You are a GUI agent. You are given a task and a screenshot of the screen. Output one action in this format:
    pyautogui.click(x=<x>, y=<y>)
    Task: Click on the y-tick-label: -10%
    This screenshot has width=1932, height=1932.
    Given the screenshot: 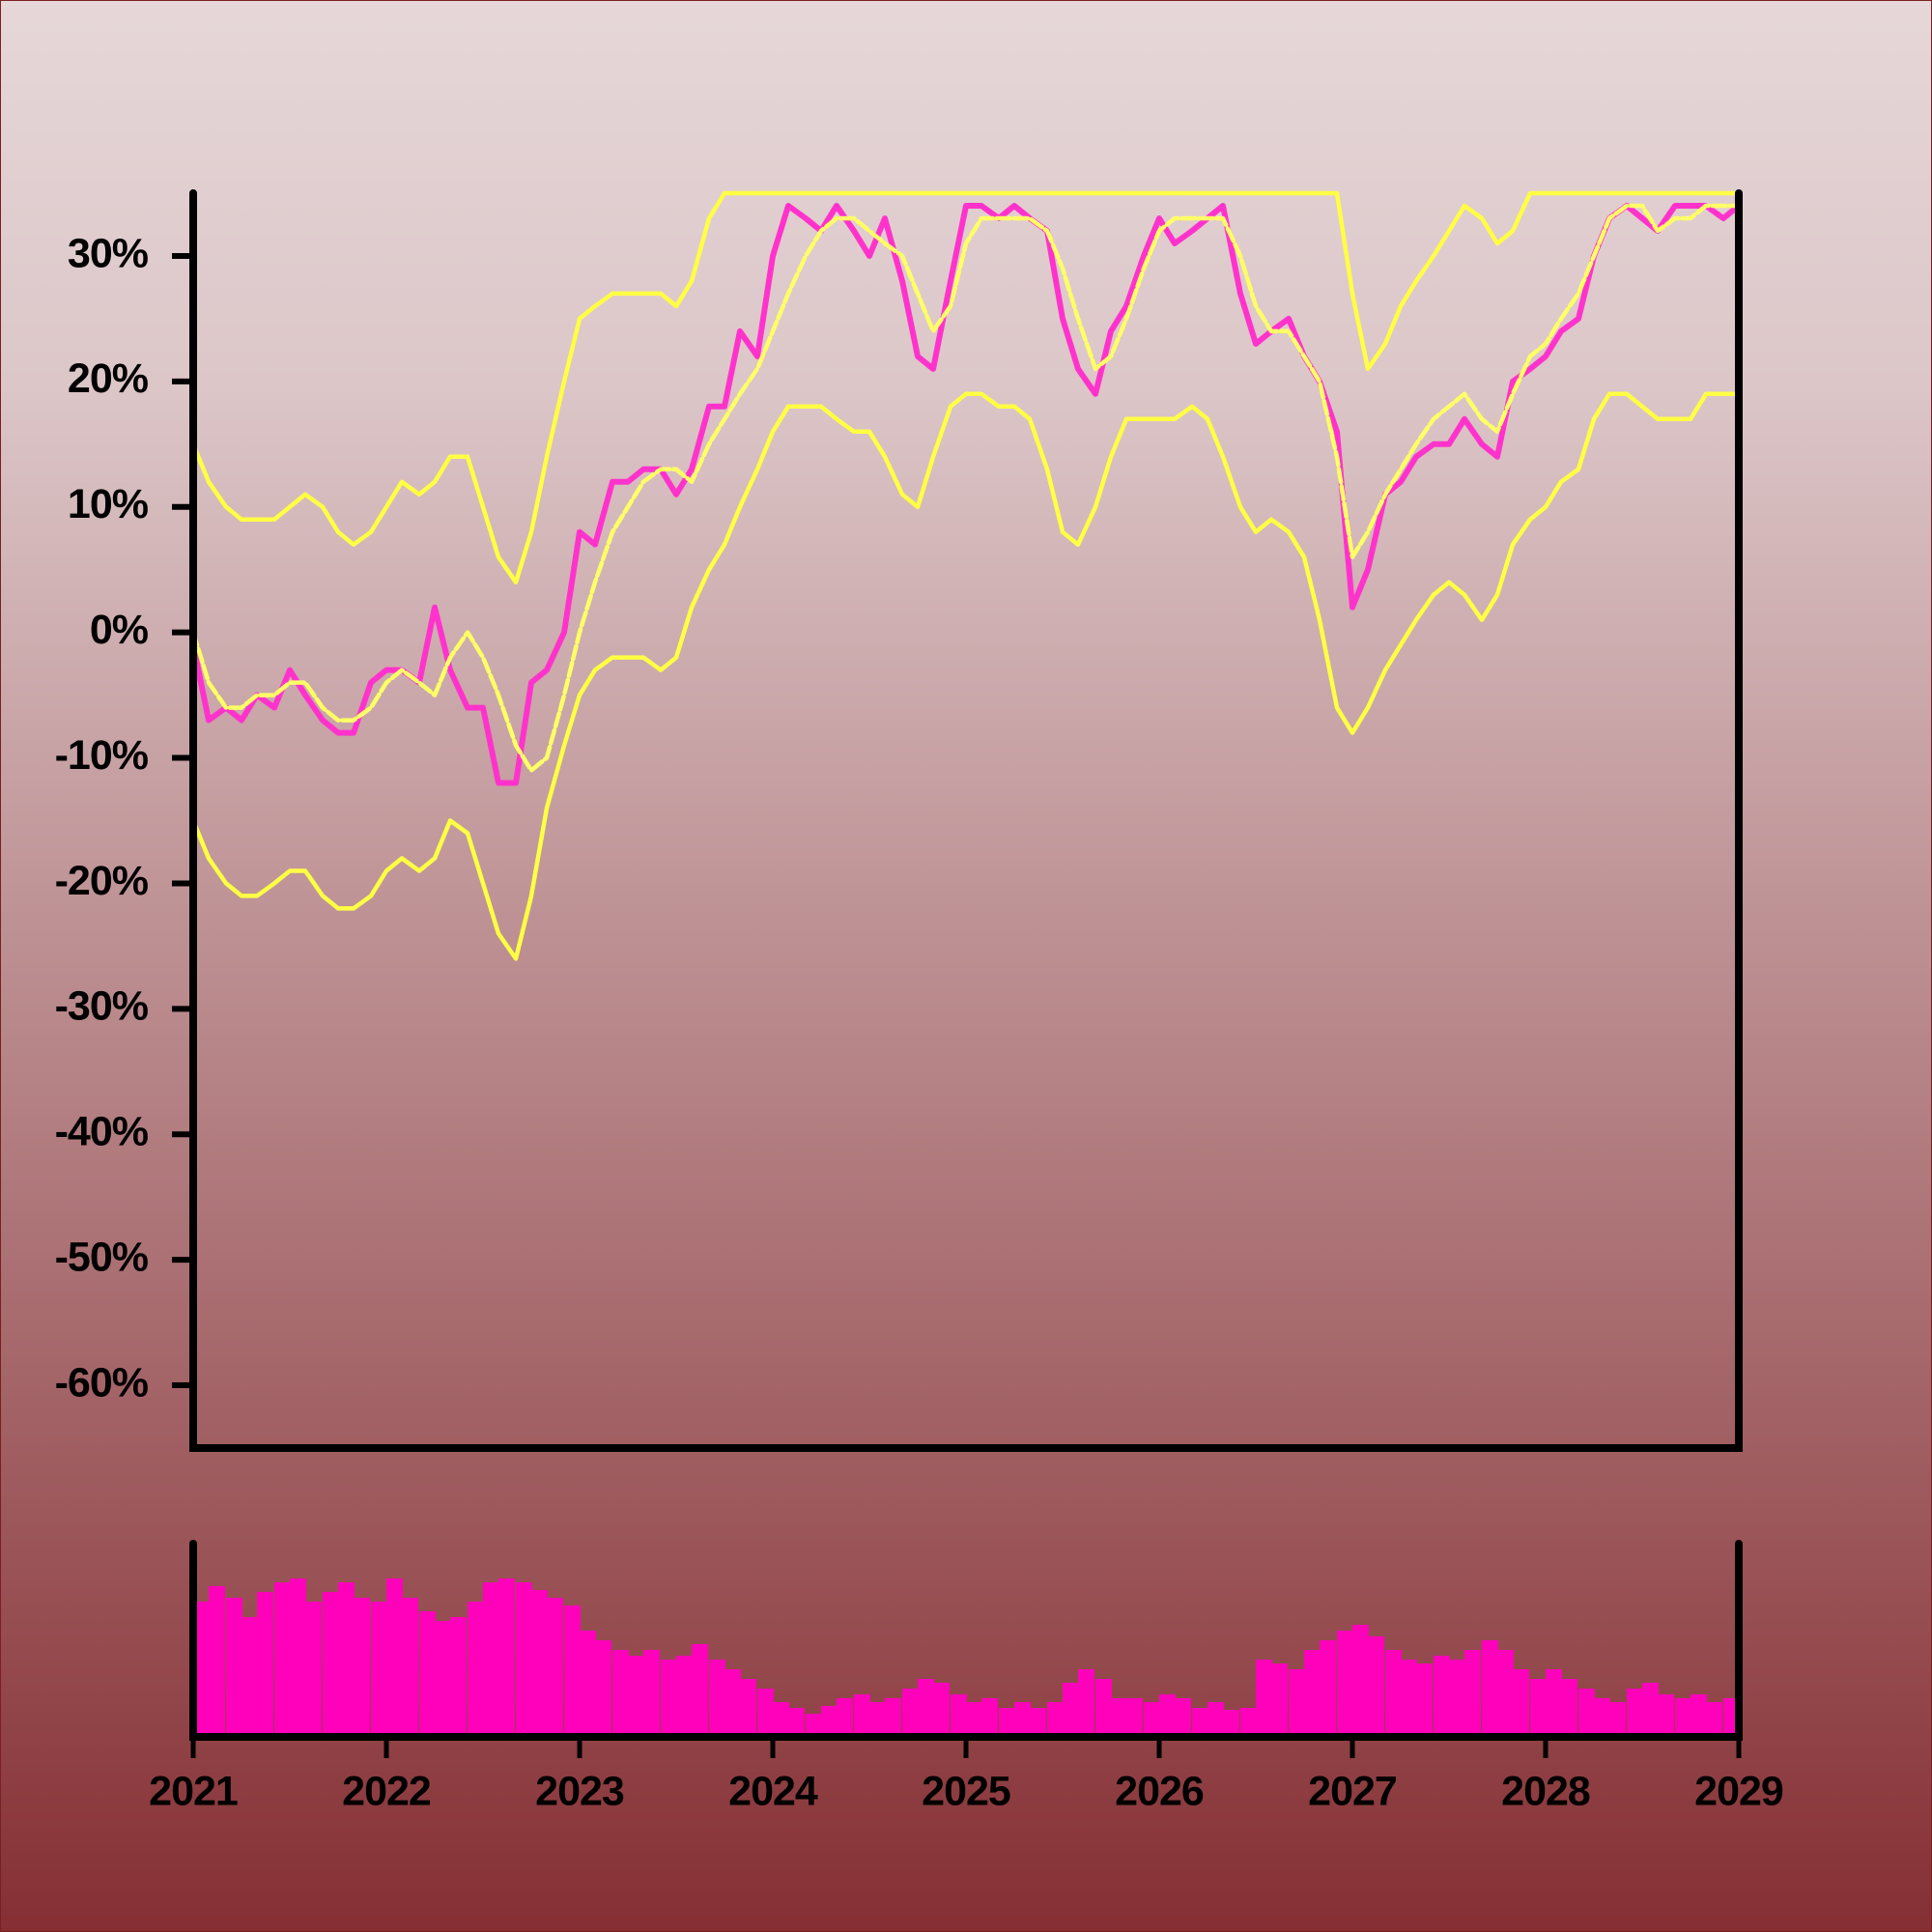 What is the action you would take?
    pyautogui.click(x=102, y=755)
    